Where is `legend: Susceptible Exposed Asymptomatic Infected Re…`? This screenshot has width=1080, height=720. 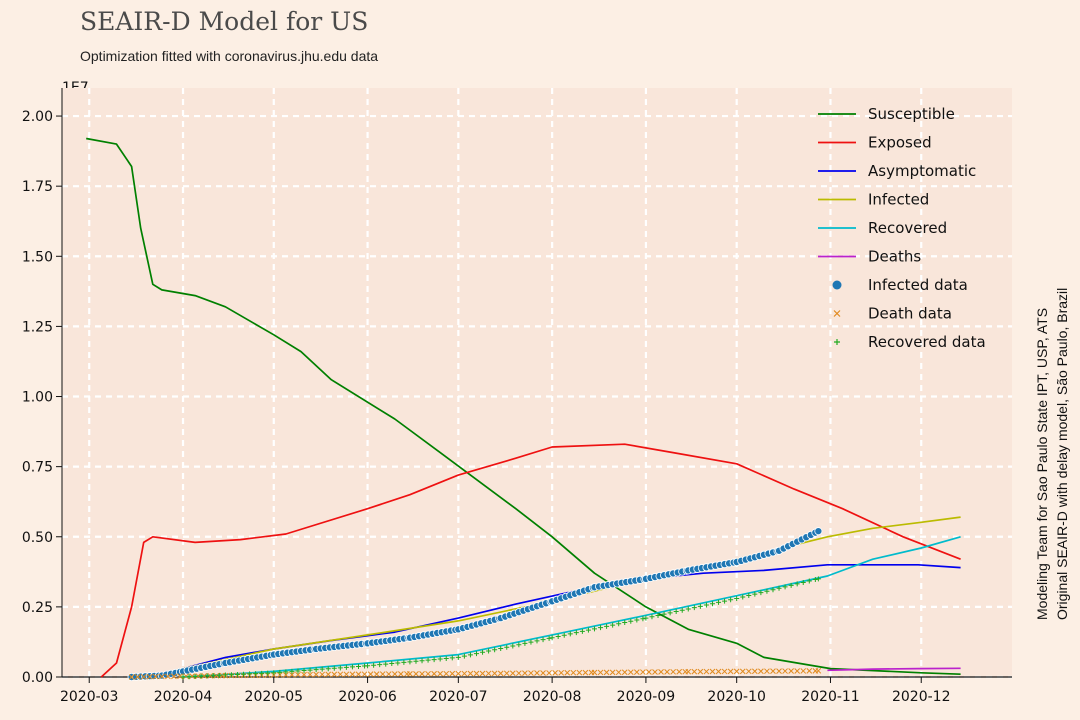
legend: Susceptible Exposed Asymptomatic Infected Re… is located at coordinates (902, 228).